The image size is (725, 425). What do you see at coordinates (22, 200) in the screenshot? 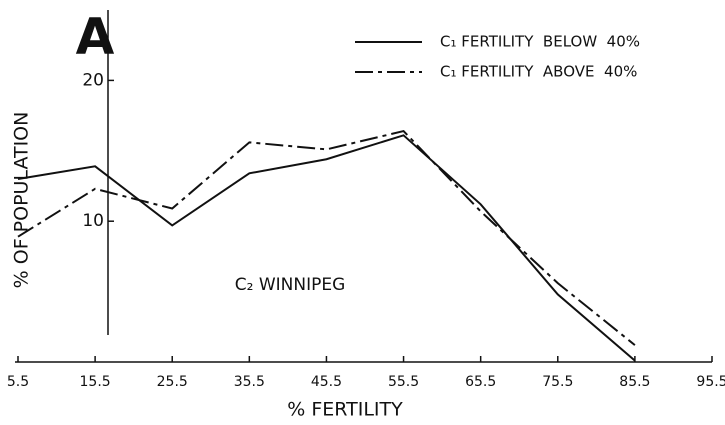
I see `y-axis-label: % OF POPULATION` at bounding box center [22, 200].